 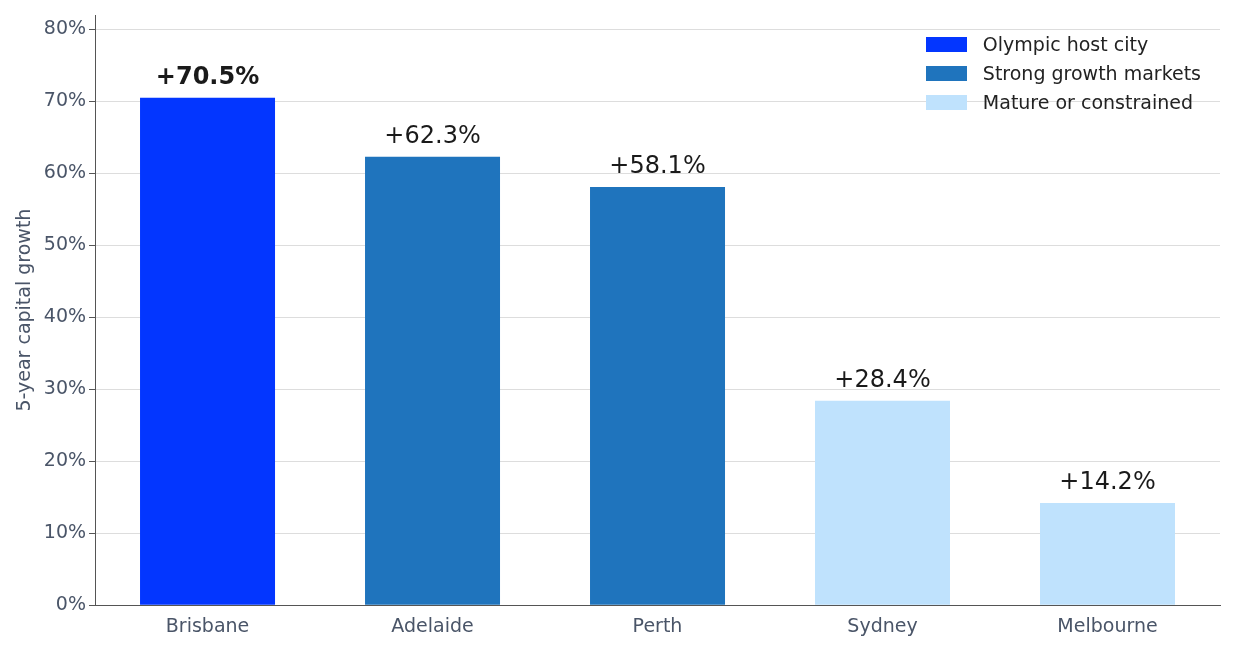 What do you see at coordinates (1107, 624) in the screenshot?
I see `x-tick-label: Melbourne` at bounding box center [1107, 624].